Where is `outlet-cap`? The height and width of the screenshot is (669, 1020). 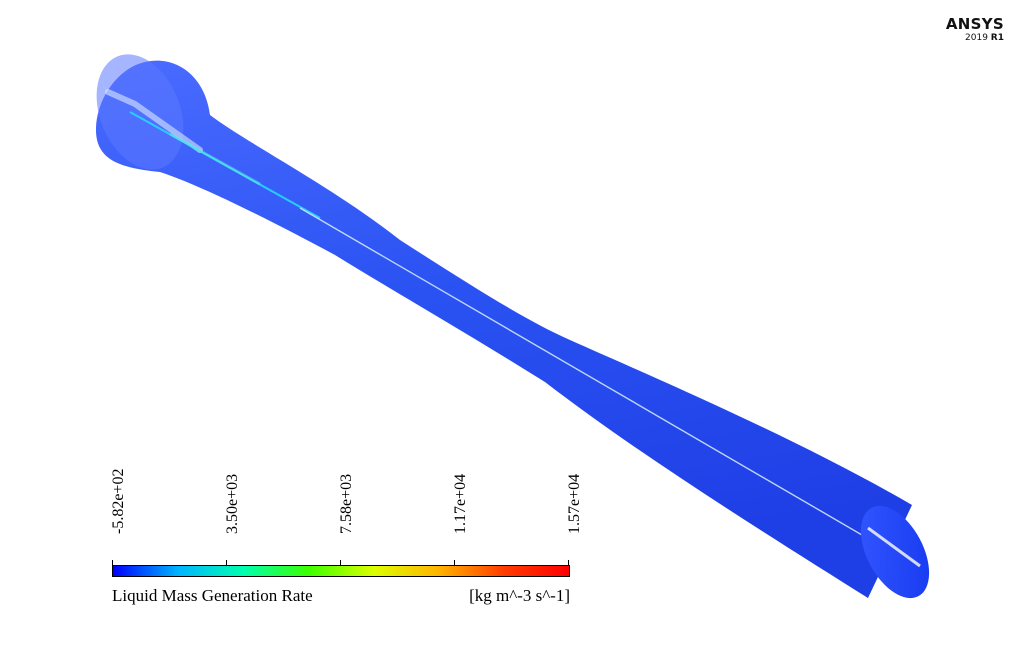 outlet-cap is located at coordinates (895, 552).